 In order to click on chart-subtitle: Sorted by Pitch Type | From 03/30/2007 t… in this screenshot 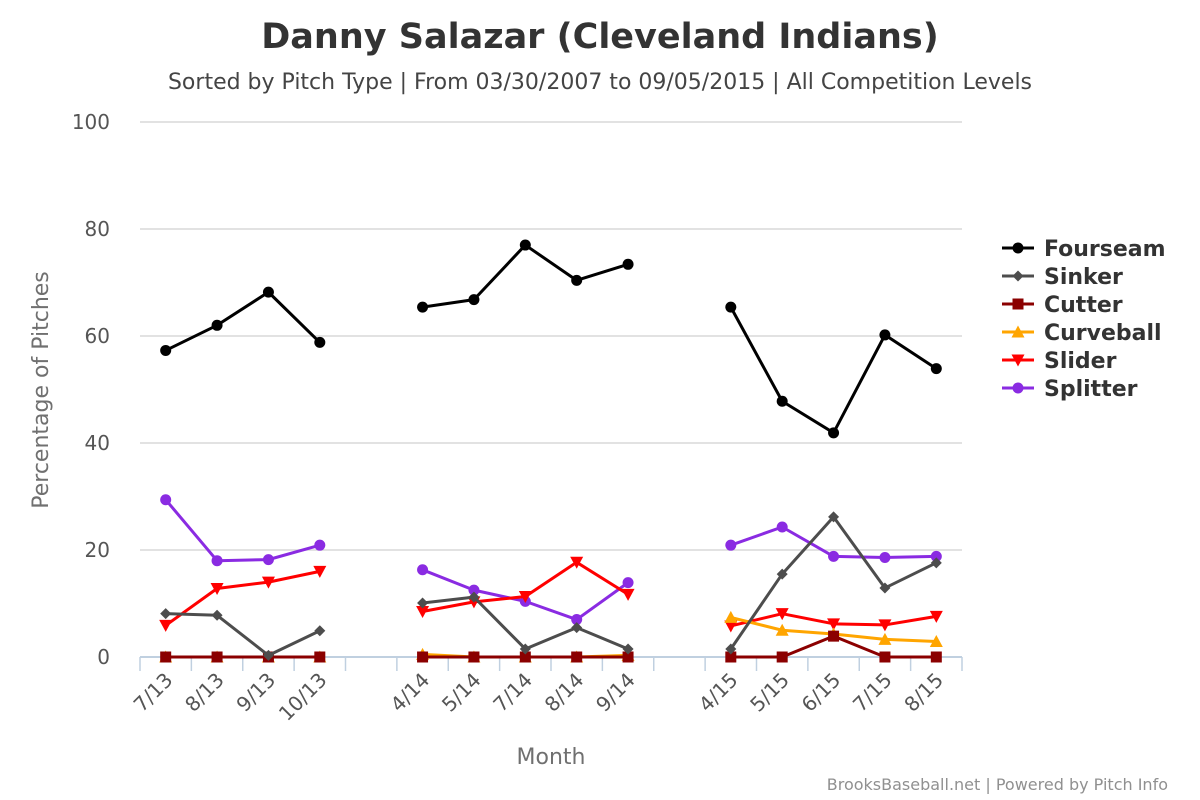, I will do `click(600, 82)`.